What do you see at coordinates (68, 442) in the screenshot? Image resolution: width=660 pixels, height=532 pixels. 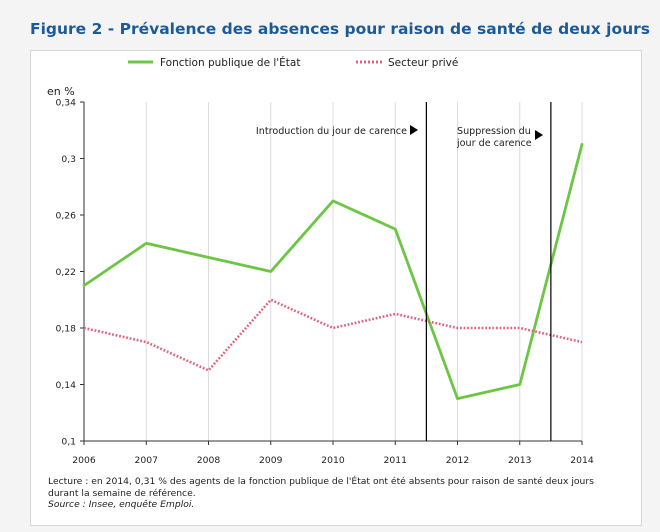 I see `y-tick-label: 0,1` at bounding box center [68, 442].